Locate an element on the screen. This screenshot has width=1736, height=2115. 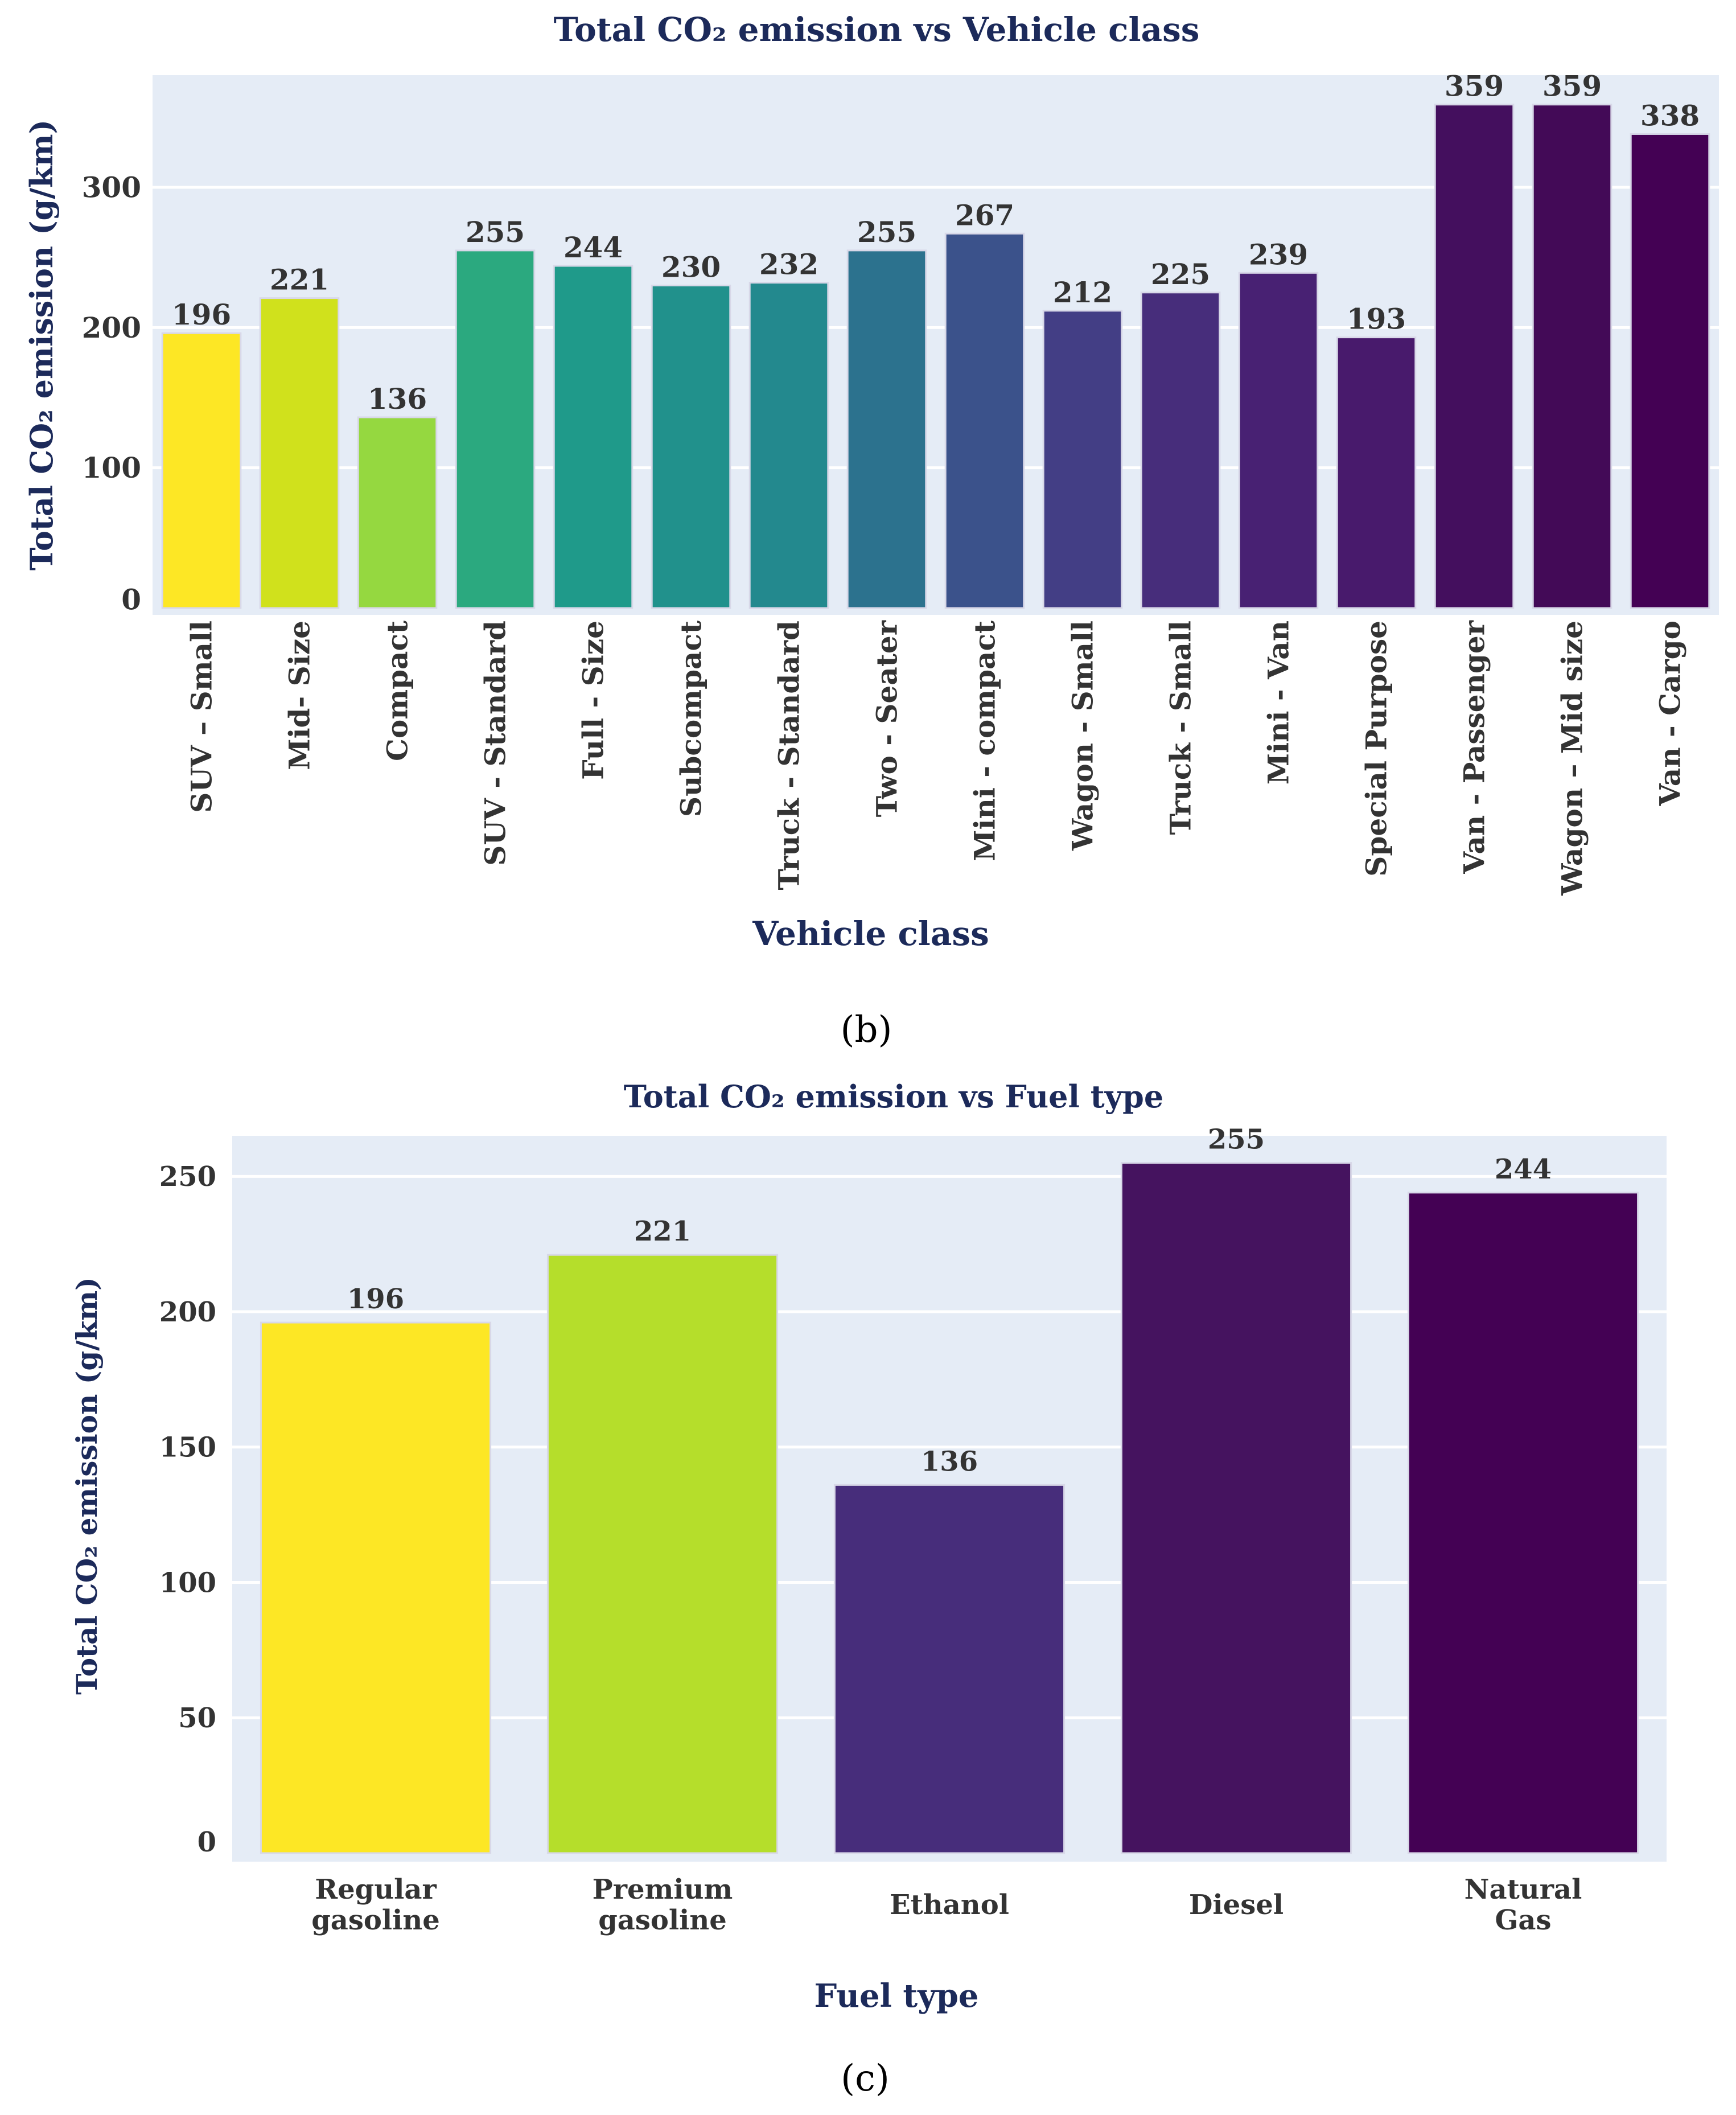
chart-title-vehicle-class: Total CO₂ emission vs Vehicle class is located at coordinates (877, 29).